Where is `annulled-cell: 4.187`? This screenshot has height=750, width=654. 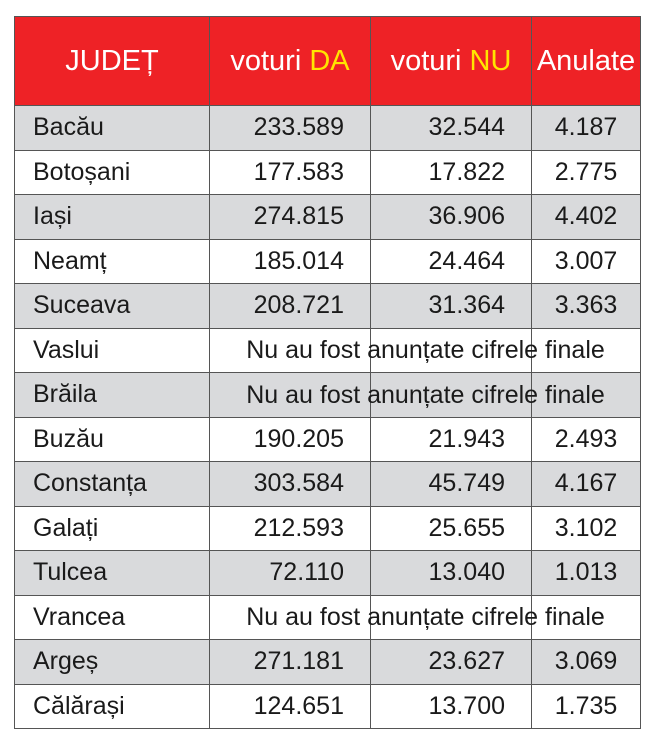 annulled-cell: 4.187 is located at coordinates (586, 128).